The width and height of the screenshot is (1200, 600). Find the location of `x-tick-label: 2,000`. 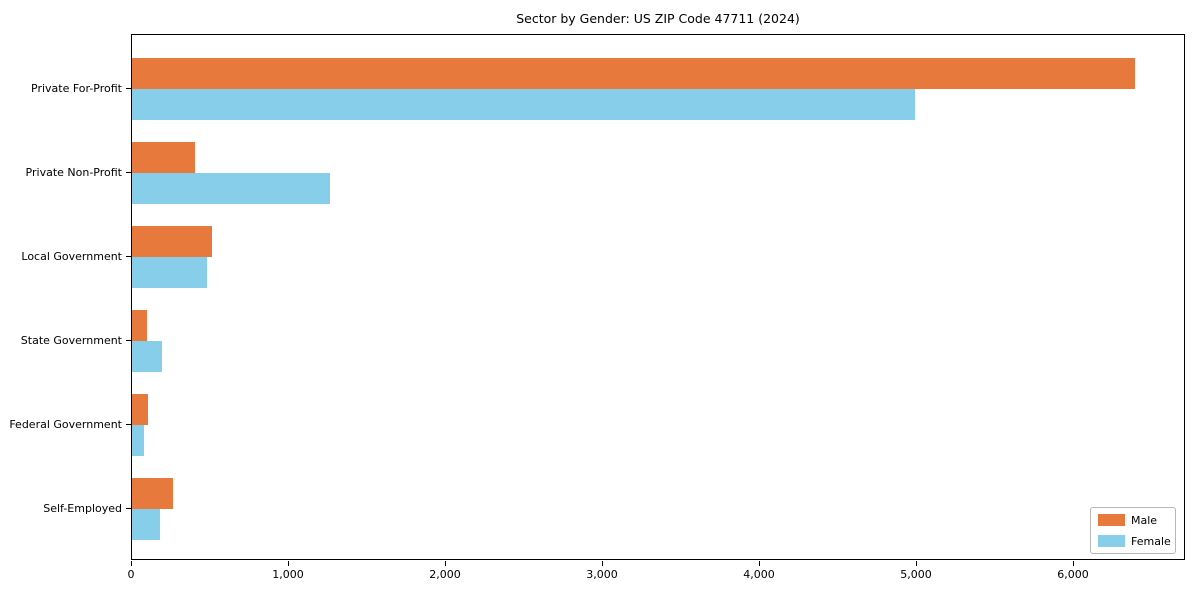

x-tick-label: 2,000 is located at coordinates (445, 574).